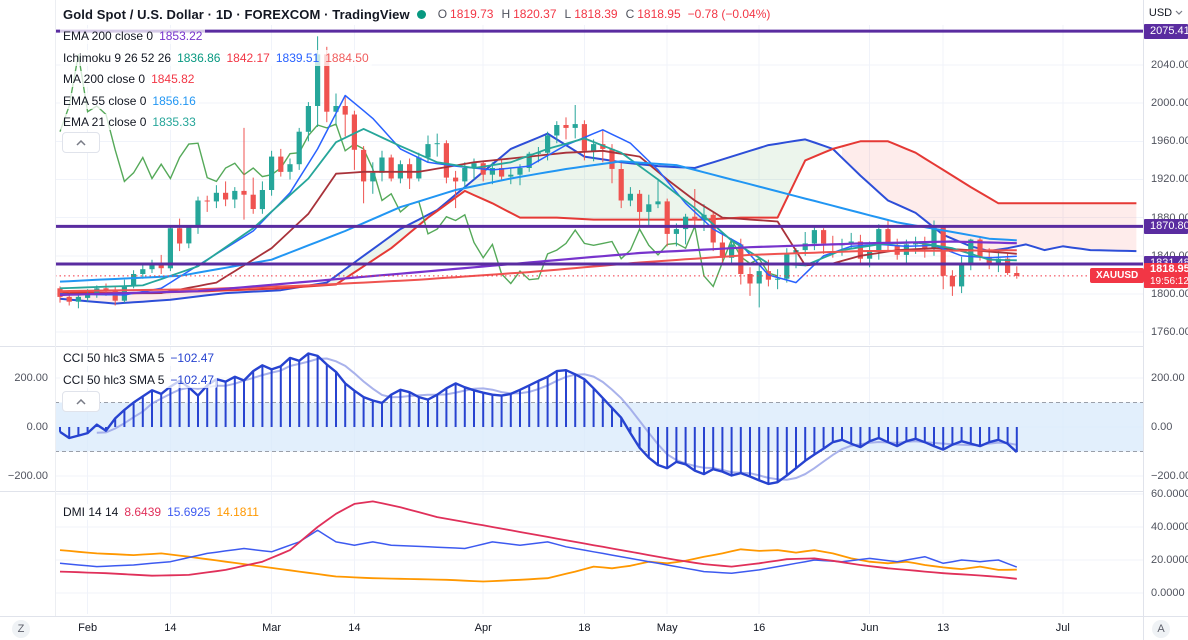 The image size is (1188, 640). What do you see at coordinates (55, 308) in the screenshot?
I see `left-scale-border` at bounding box center [55, 308].